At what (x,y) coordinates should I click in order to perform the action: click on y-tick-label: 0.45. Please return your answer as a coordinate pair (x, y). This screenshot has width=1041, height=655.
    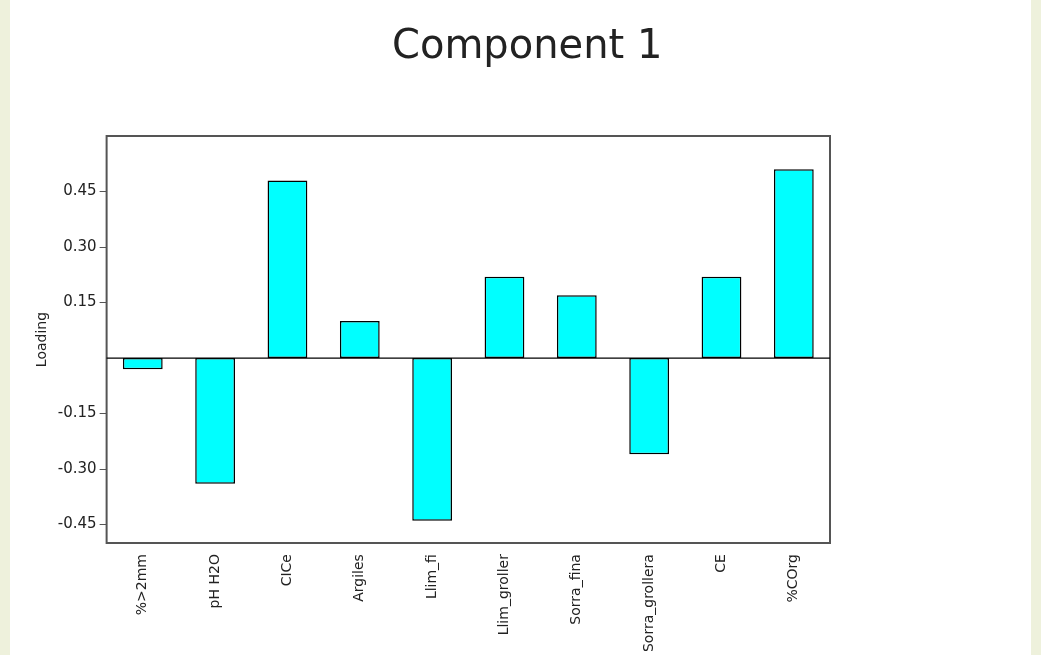
    Looking at the image, I should click on (80, 190).